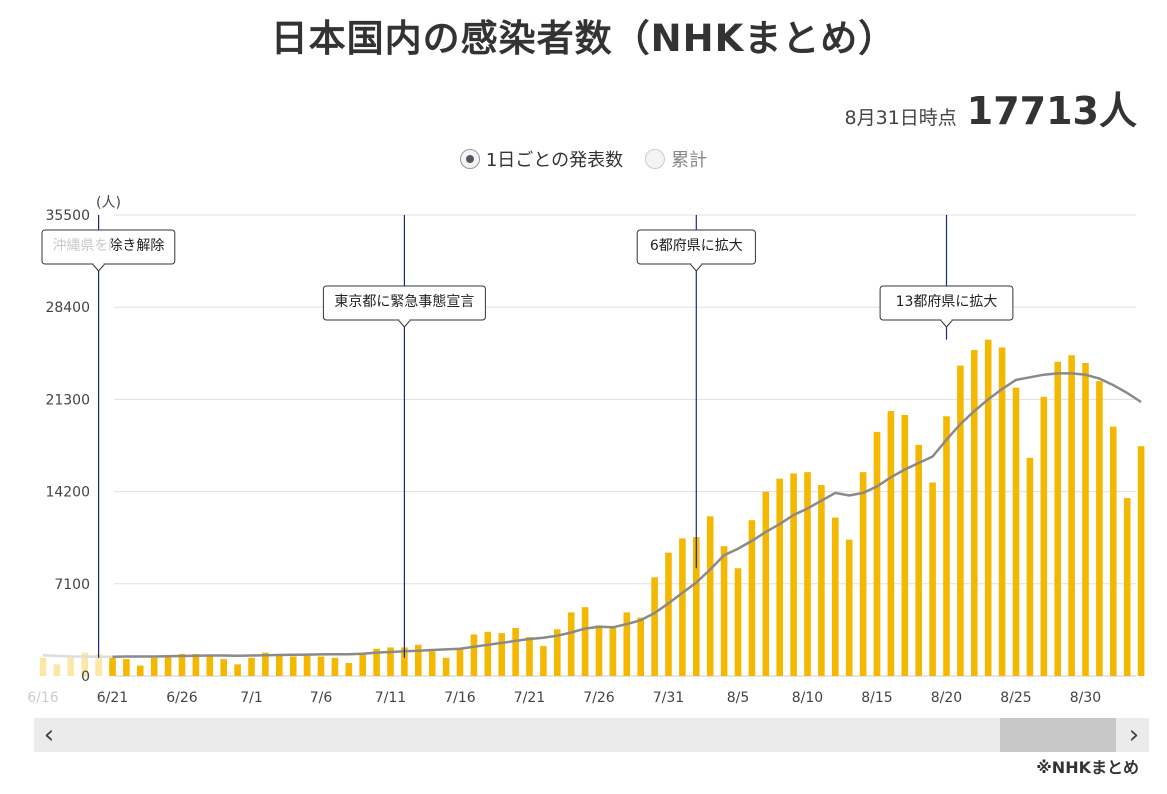  What do you see at coordinates (689, 160) in the screenshot?
I see `cumulative-option-label: 累計` at bounding box center [689, 160].